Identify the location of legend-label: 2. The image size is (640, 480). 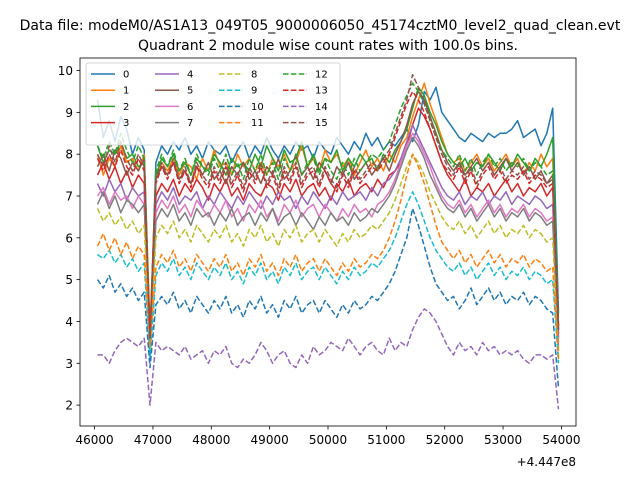
(126, 107).